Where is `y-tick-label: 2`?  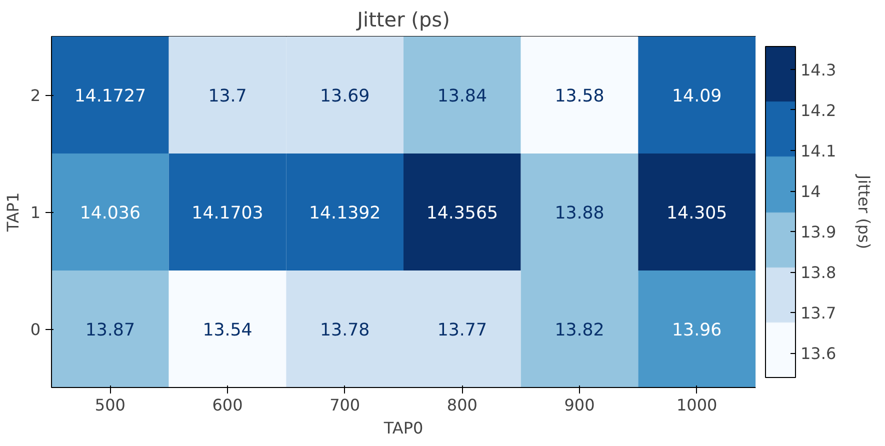
y-tick-label: 2 is located at coordinates (35, 95).